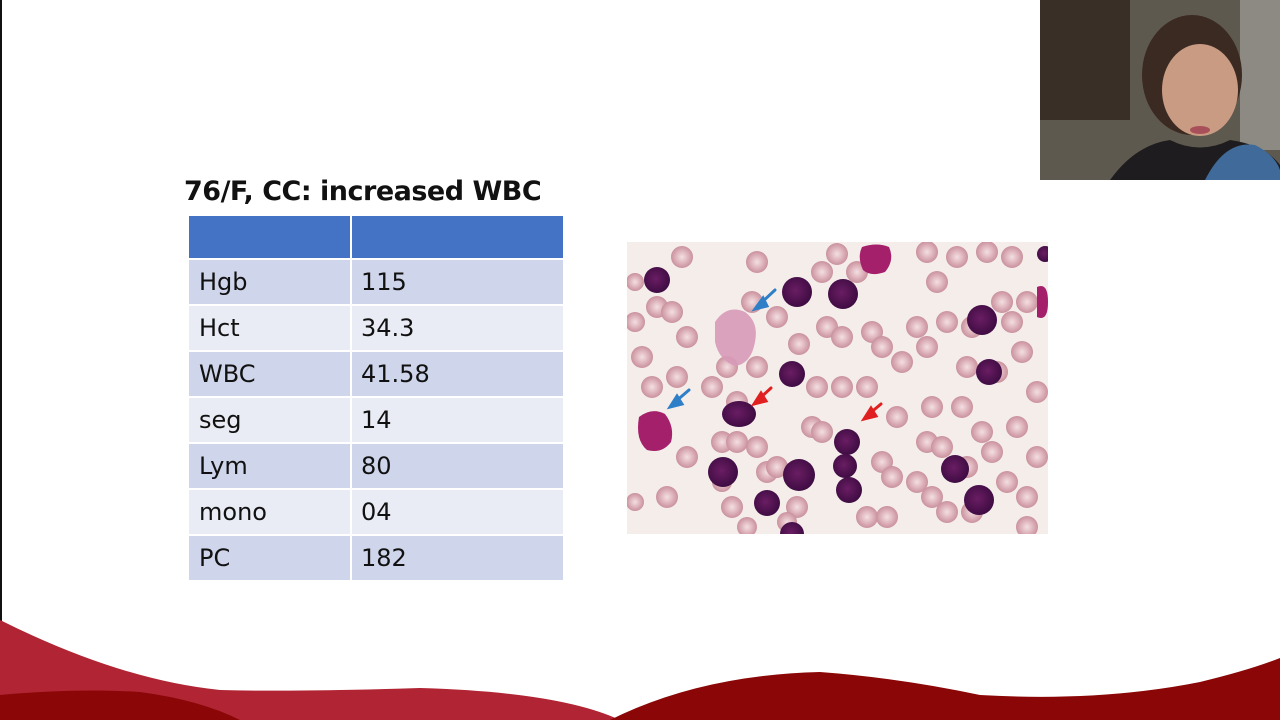 This screenshot has width=1280, height=720. Describe the element at coordinates (270, 283) in the screenshot. I see `lab-label: Hgb` at that location.